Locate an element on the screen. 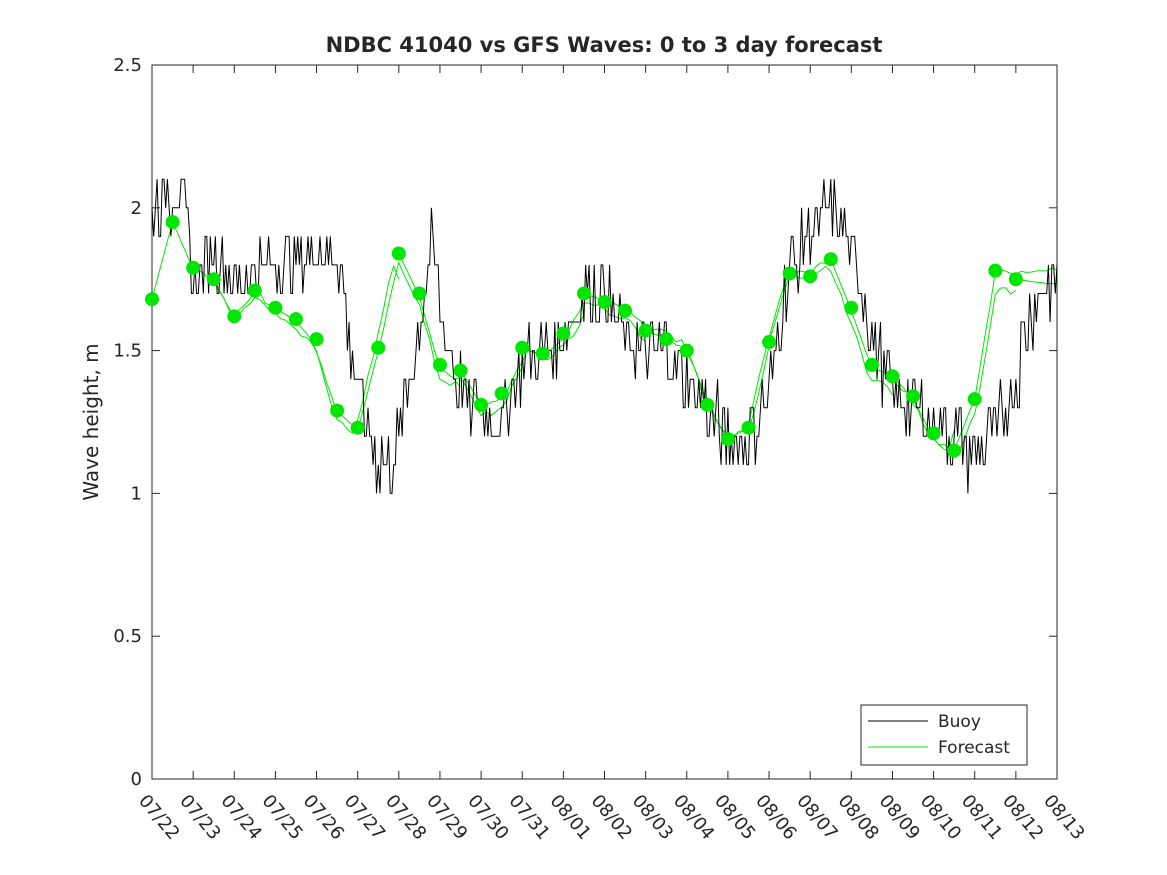 This screenshot has height=875, width=1167. y-tick-label: 2 is located at coordinates (136, 208).